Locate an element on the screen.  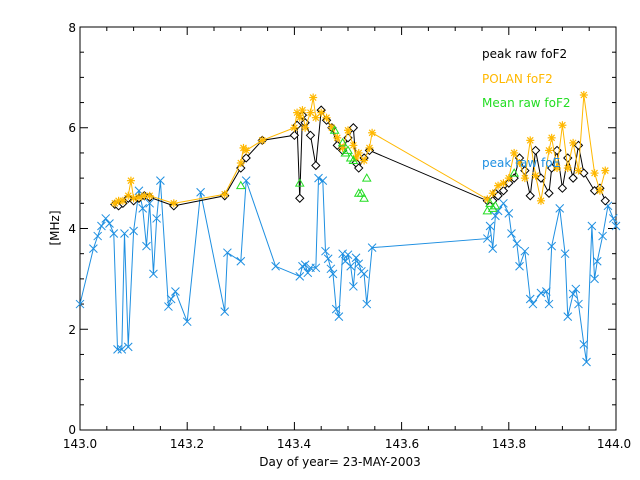
legend-polan-fof2: POLAN foF2 is located at coordinates (517, 79).